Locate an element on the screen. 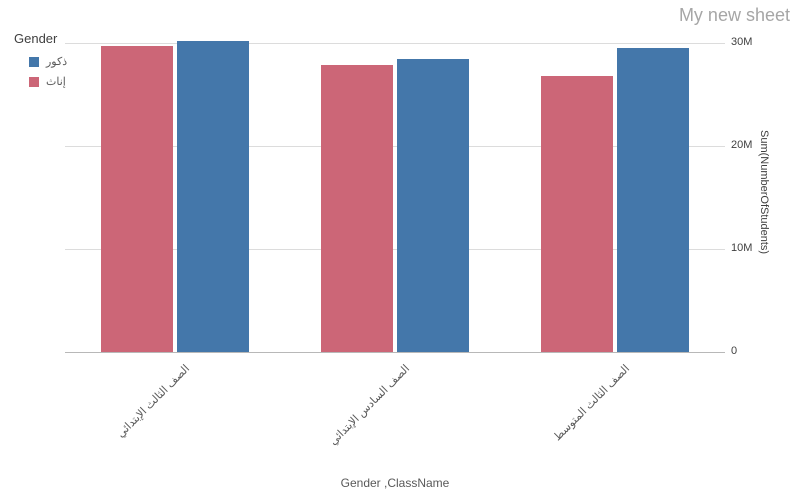 Image resolution: width=800 pixels, height=498 pixels. legend-item-label: إناث is located at coordinates (56, 82).